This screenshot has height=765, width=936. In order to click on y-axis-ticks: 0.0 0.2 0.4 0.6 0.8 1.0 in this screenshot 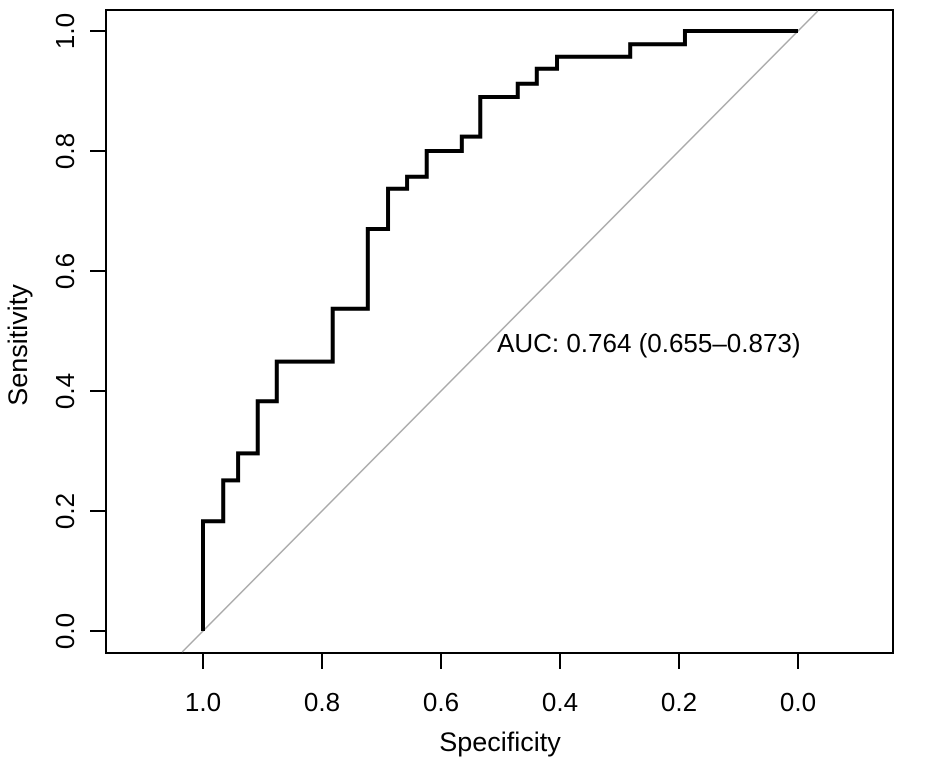, I will do `click(78, 331)`.